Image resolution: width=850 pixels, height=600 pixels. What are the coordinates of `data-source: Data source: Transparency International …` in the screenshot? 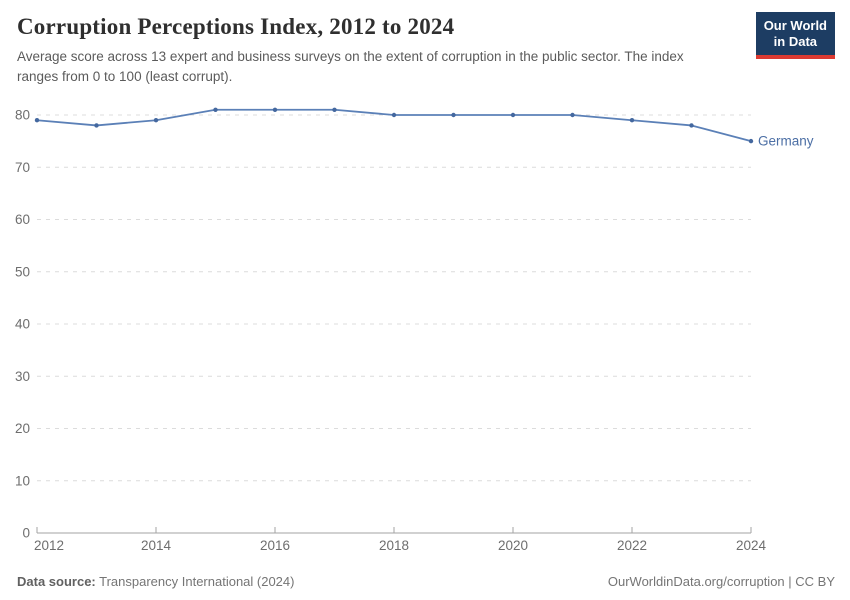 It's located at (155, 581).